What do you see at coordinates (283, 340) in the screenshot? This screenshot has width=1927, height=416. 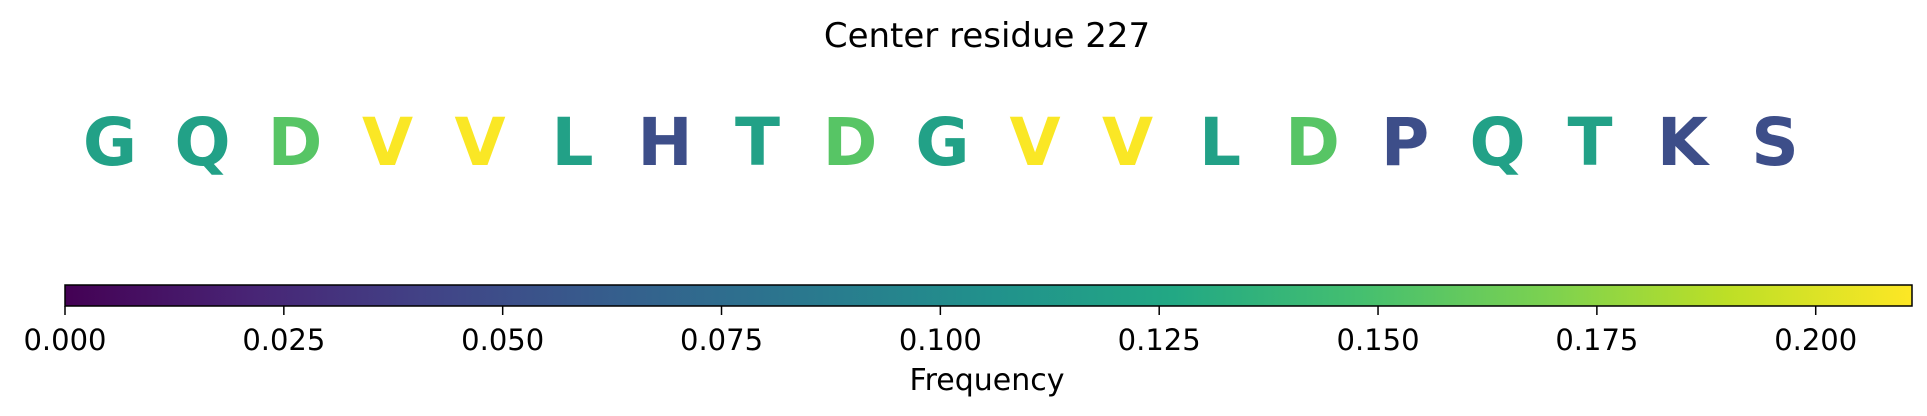 I see `colorbar-tick-label: 0.025` at bounding box center [283, 340].